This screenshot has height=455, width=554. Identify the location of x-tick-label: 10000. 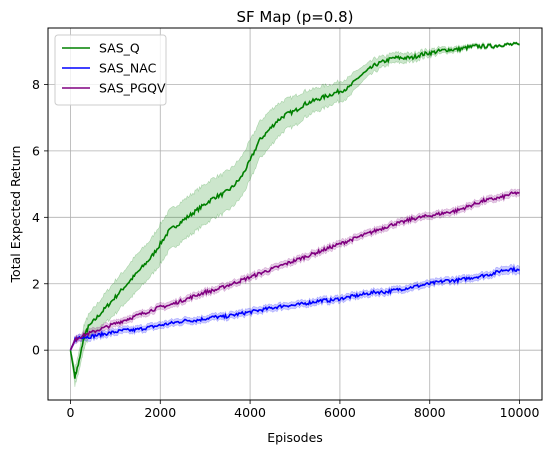
(520, 412).